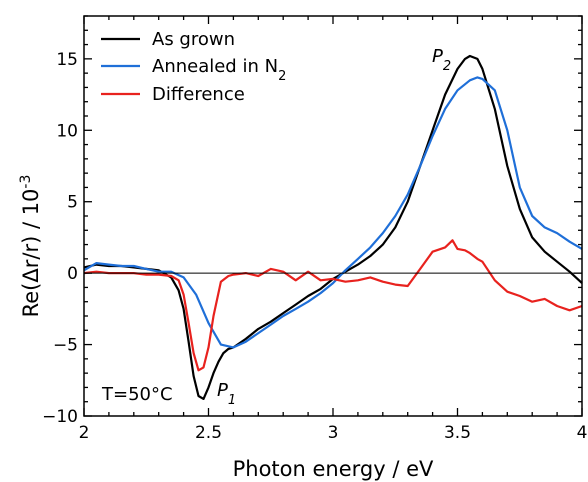 The width and height of the screenshot is (588, 482). Describe the element at coordinates (137, 394) in the screenshot. I see `temperature-annotation: T=50°C` at that location.